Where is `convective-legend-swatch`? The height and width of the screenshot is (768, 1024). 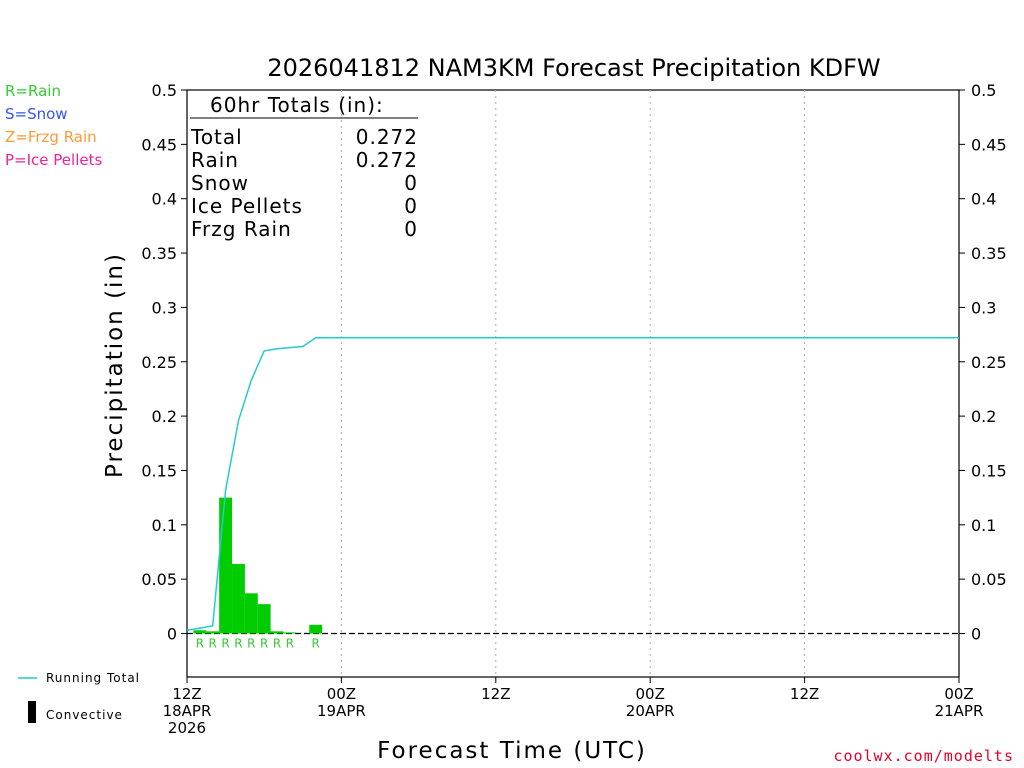 convective-legend-swatch is located at coordinates (32, 712).